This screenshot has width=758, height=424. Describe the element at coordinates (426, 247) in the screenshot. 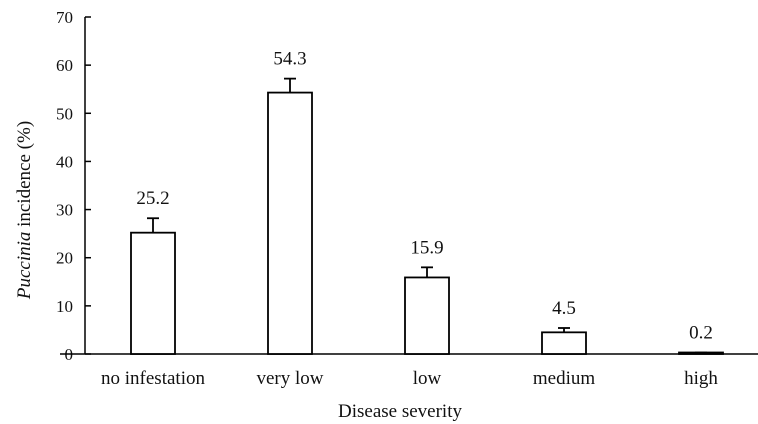

I see `data-label: 15.9` at that location.